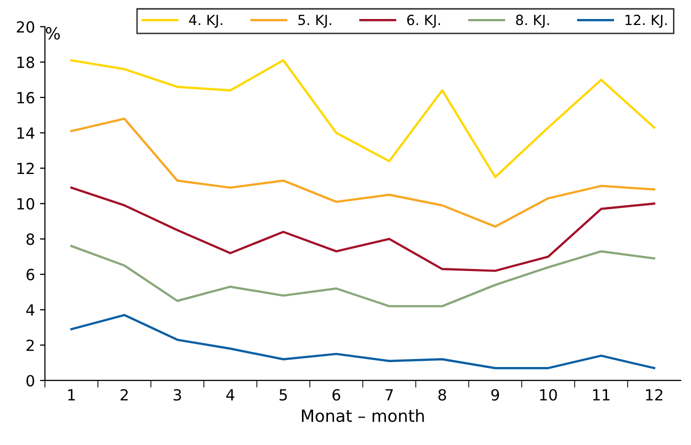 The height and width of the screenshot is (445, 691). I want to click on y-tick-label: 14, so click(25, 133).